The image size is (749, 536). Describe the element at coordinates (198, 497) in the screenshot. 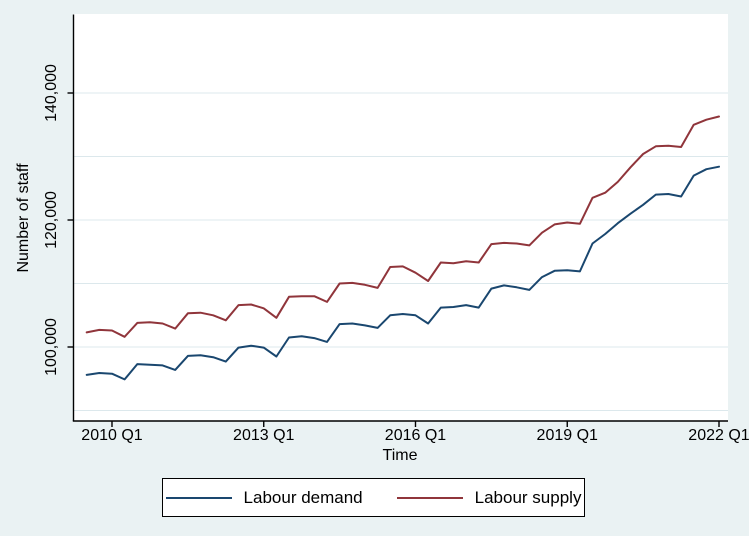

I see `legend-line-swatch-demand` at that location.